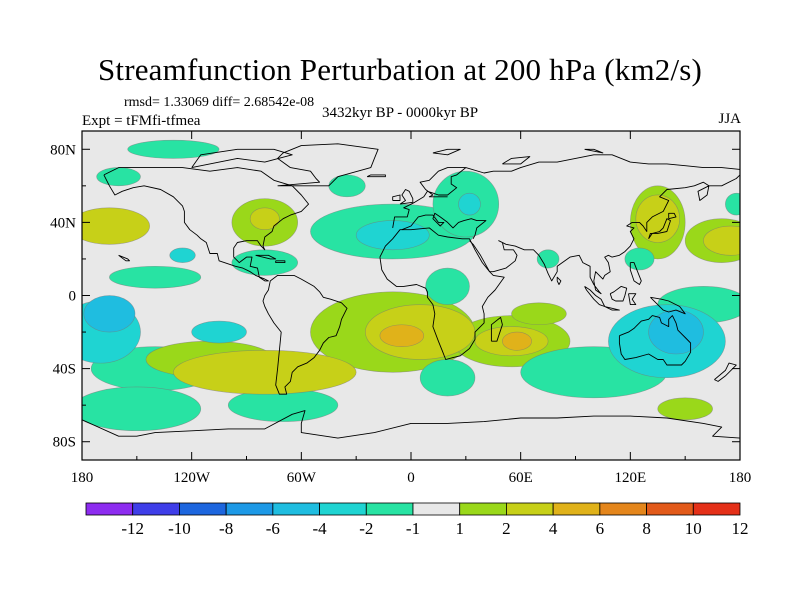  What do you see at coordinates (192, 478) in the screenshot?
I see `lon-tick-label: 120W` at bounding box center [192, 478].